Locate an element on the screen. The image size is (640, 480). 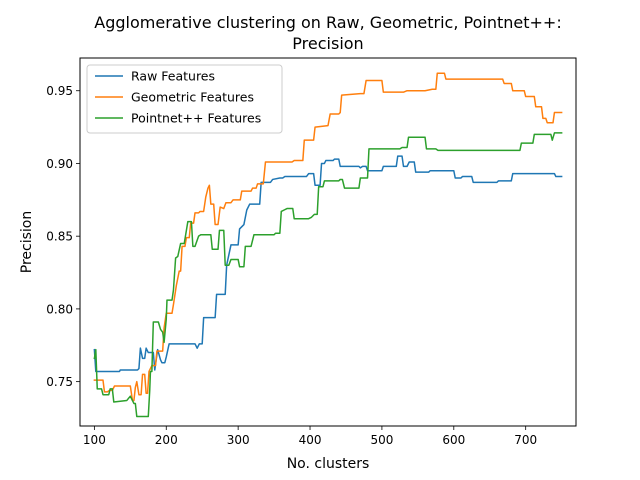
y-tick-label: 0.80 is located at coordinates (59, 309).